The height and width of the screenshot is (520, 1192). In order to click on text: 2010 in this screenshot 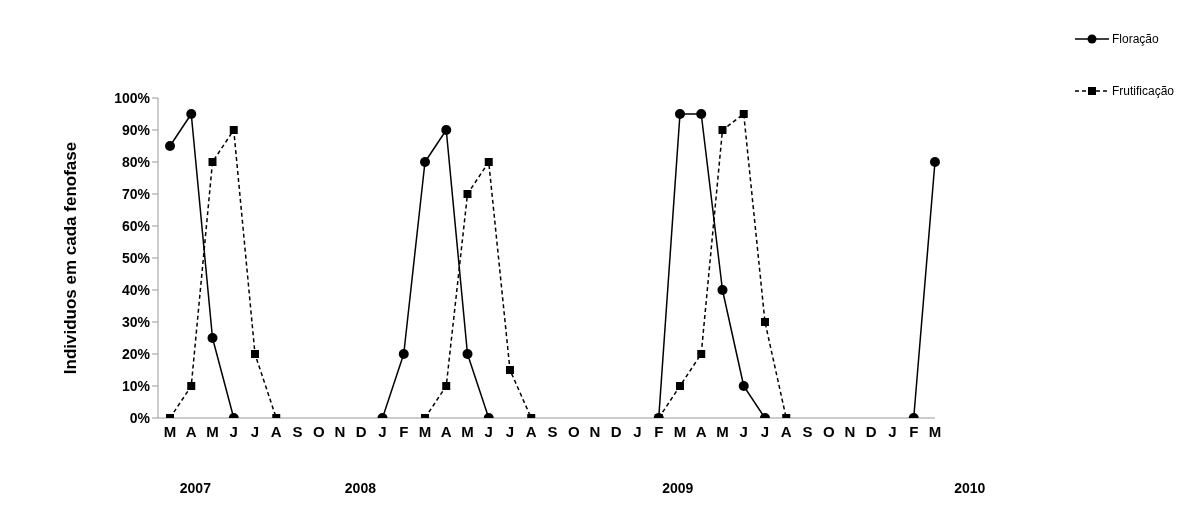, I will do `click(970, 488)`.